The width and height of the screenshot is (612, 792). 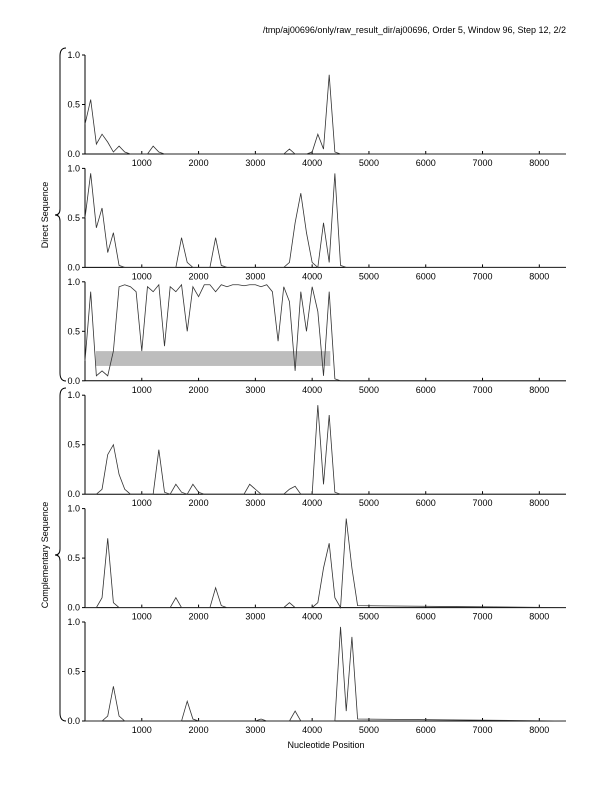 I want to click on y-group-label: Complementary Sequence, so click(x=45, y=555).